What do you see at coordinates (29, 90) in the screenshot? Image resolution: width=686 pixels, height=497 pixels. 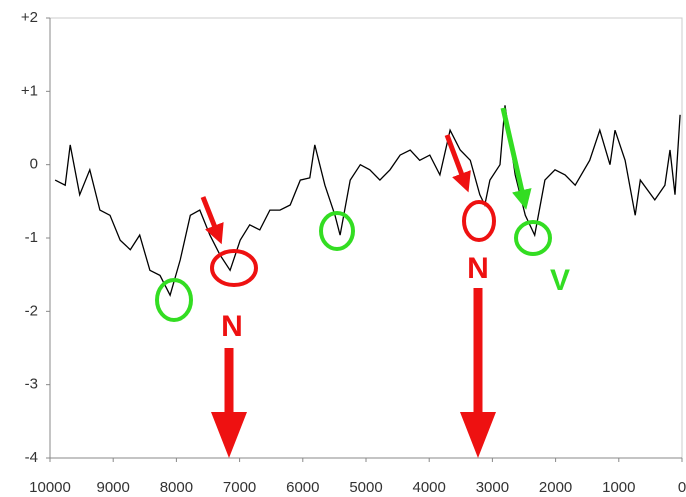 I see `y-tick-label: +1` at bounding box center [29, 90].